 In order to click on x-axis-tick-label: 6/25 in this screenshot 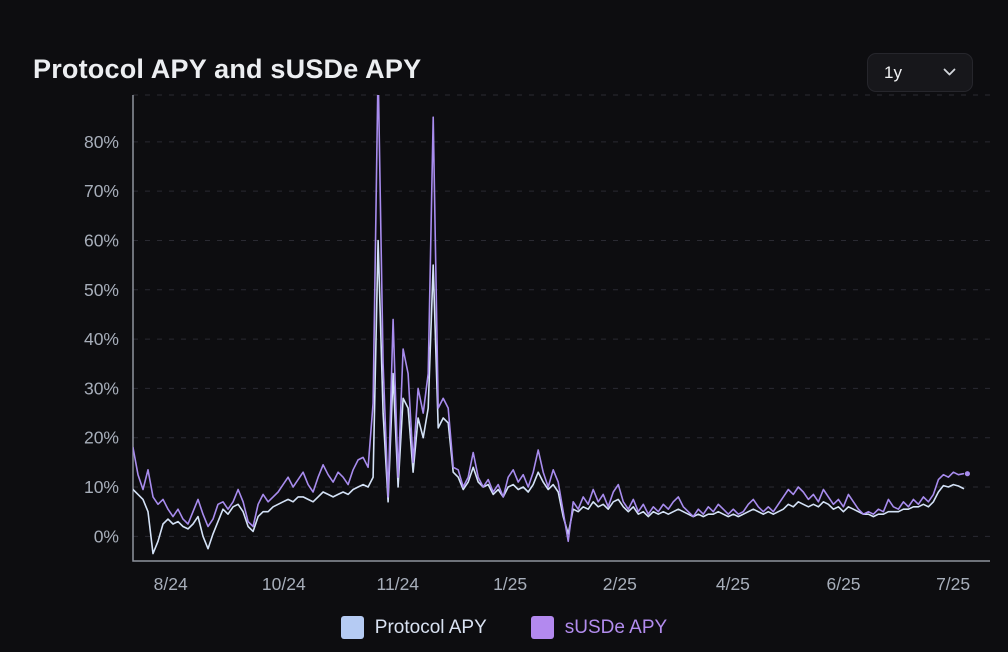, I will do `click(843, 584)`.